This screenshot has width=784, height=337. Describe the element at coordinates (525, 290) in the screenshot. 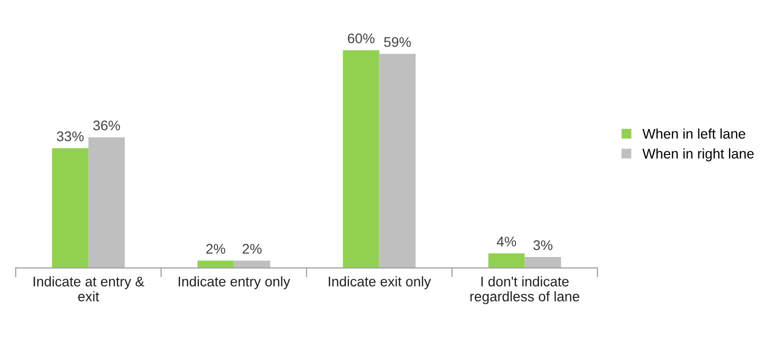

I see `x-tick-label: I don't indicate regardless of lane` at that location.